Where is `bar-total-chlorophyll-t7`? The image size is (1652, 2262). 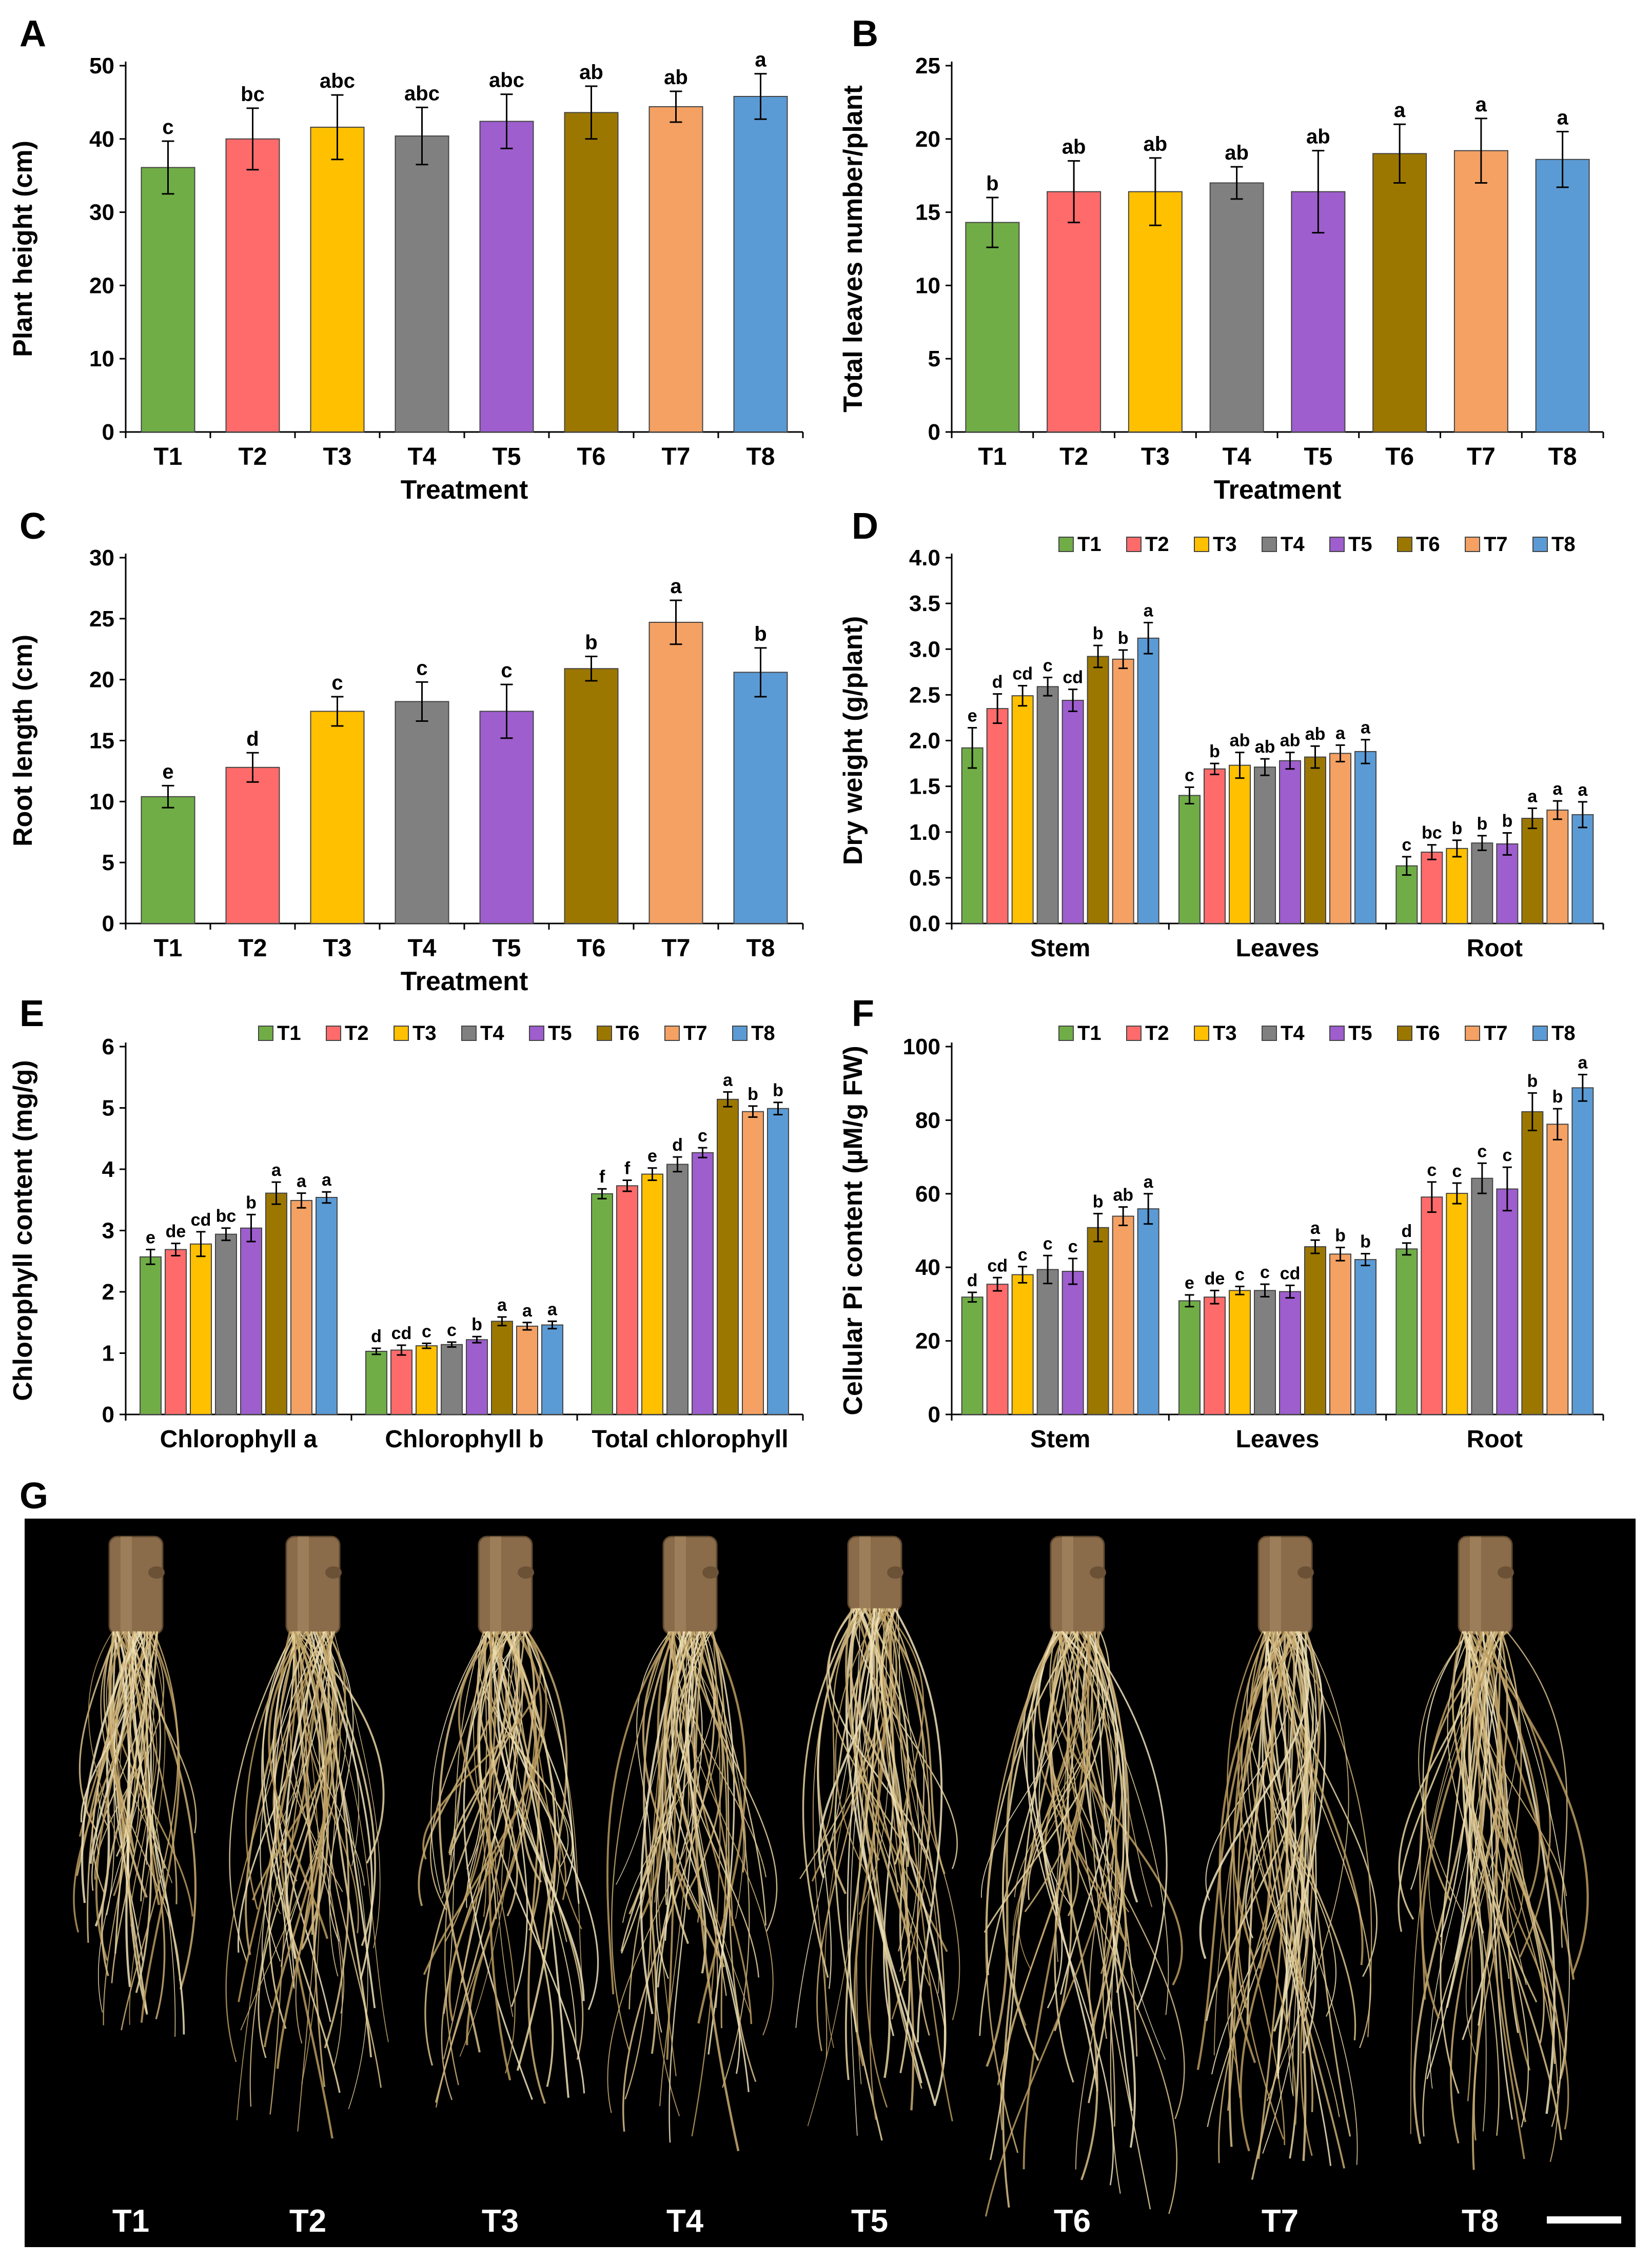
bar-total-chlorophyll-t7 is located at coordinates (753, 1263).